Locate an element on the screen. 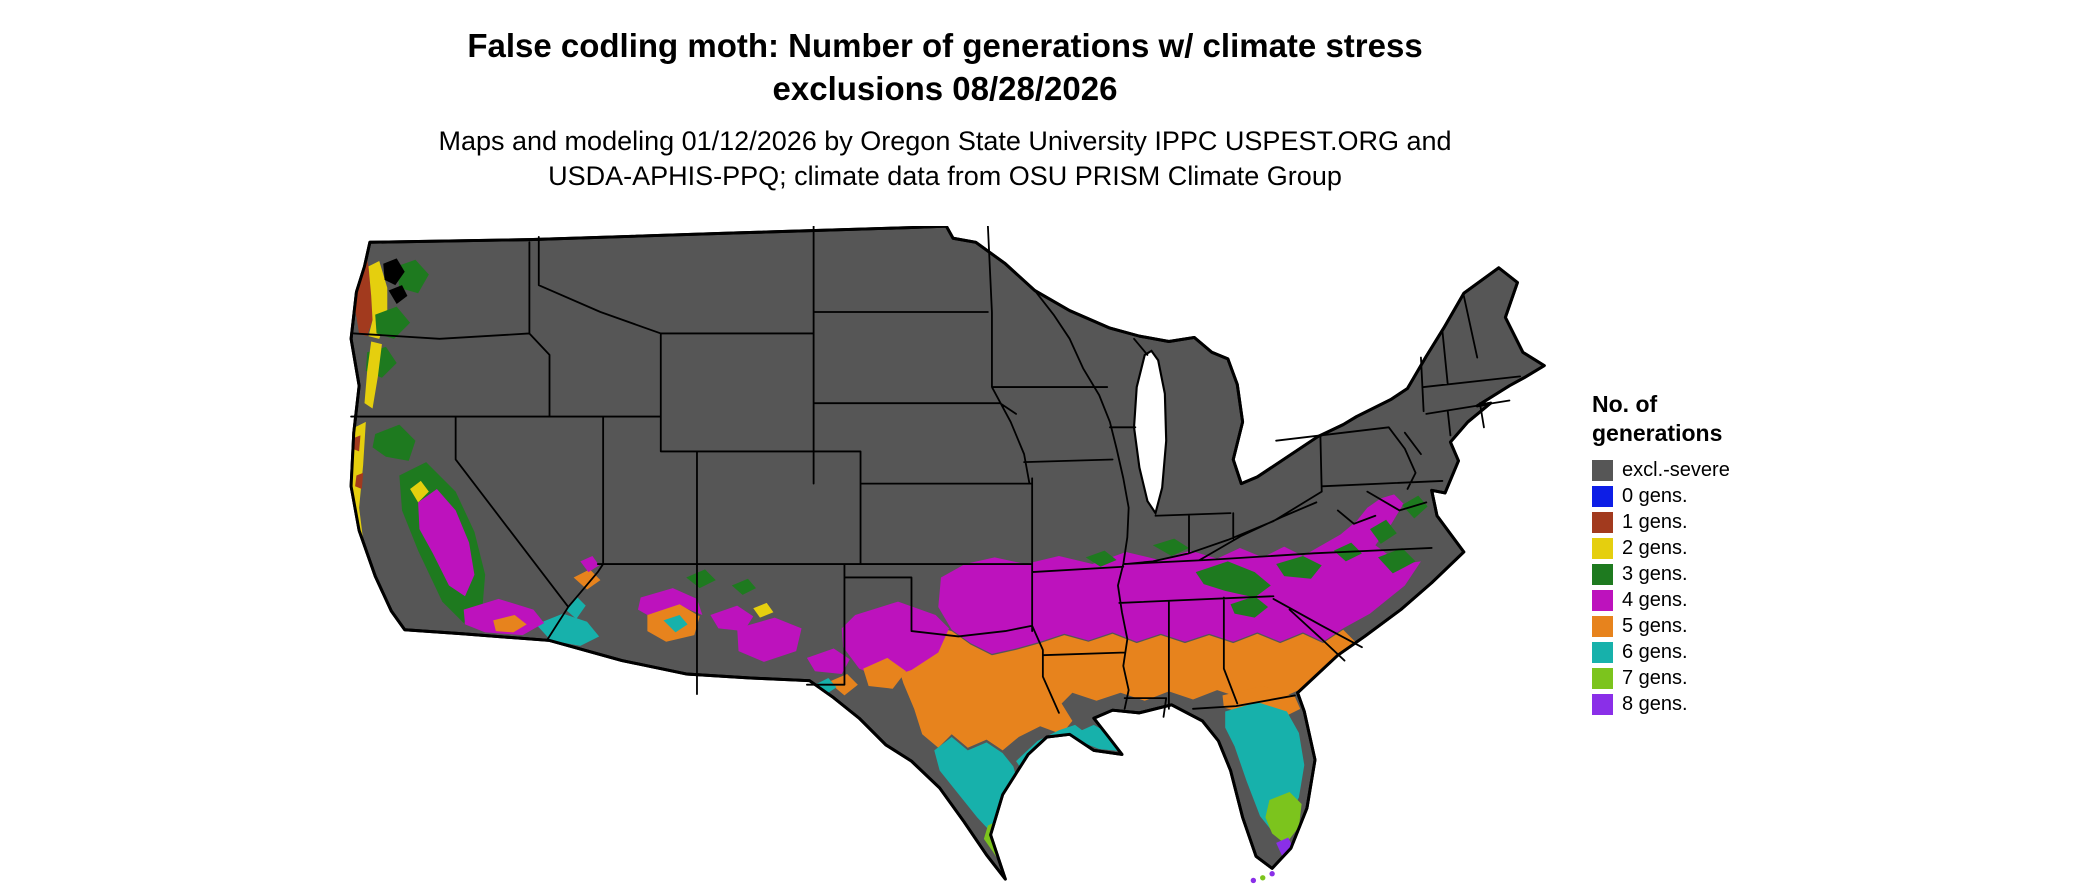 The image size is (2100, 892). legend-item-label: 4 gens. is located at coordinates (1655, 600).